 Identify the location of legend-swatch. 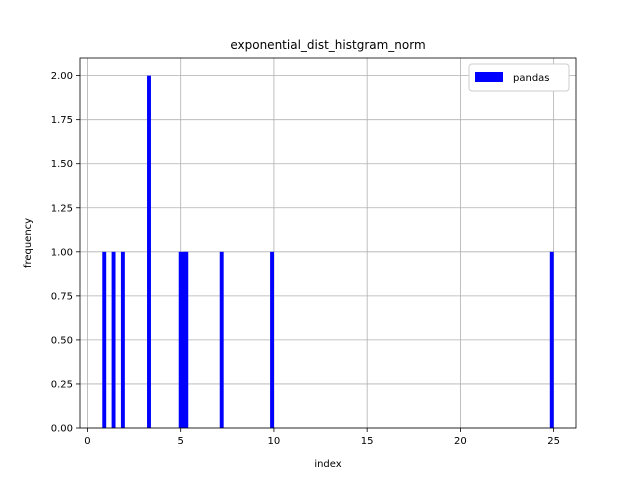
(489, 77).